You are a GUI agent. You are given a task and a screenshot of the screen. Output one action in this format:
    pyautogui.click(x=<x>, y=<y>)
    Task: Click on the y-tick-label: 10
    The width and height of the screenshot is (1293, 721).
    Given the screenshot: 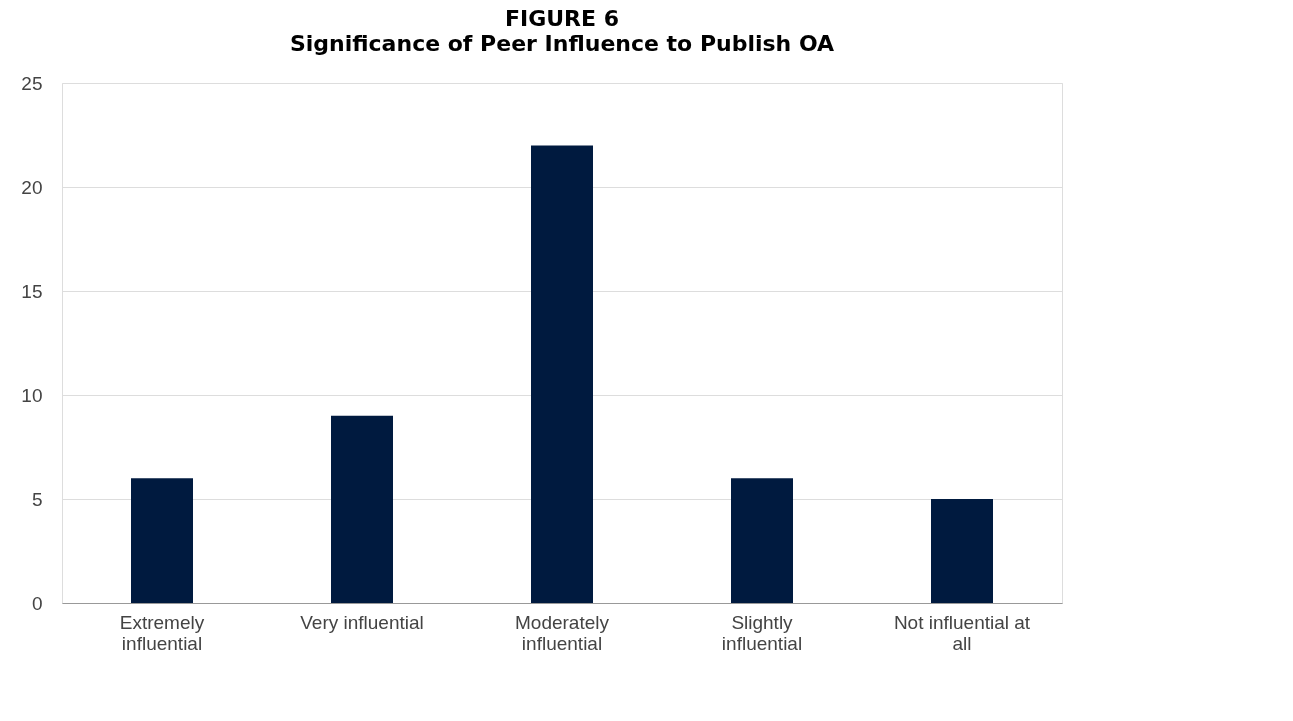 What is the action you would take?
    pyautogui.click(x=32, y=395)
    